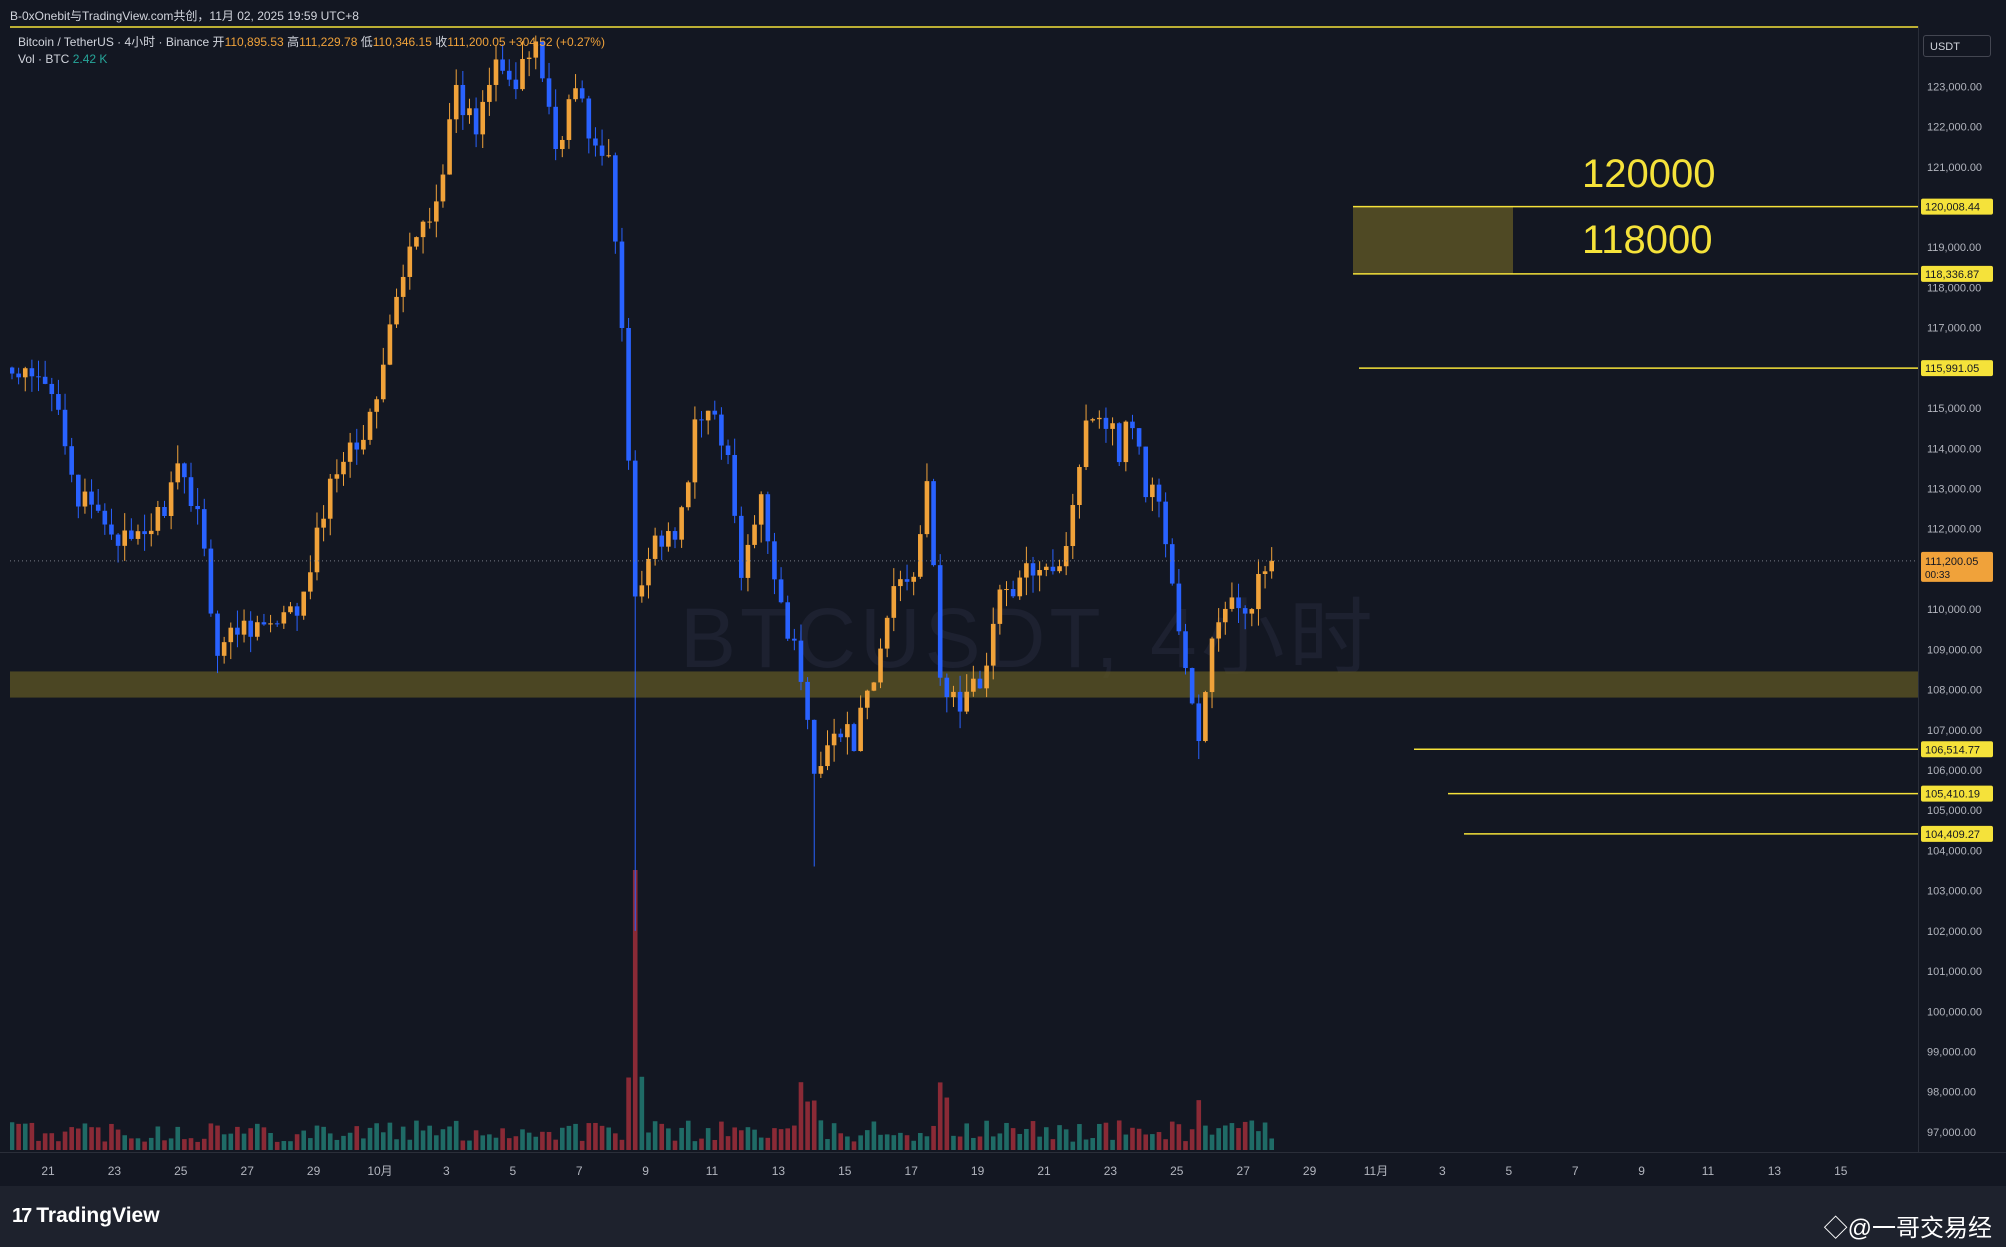 Image resolution: width=2006 pixels, height=1247 pixels. Describe the element at coordinates (1775, 1171) in the screenshot. I see `time-tick-label: 13` at that location.